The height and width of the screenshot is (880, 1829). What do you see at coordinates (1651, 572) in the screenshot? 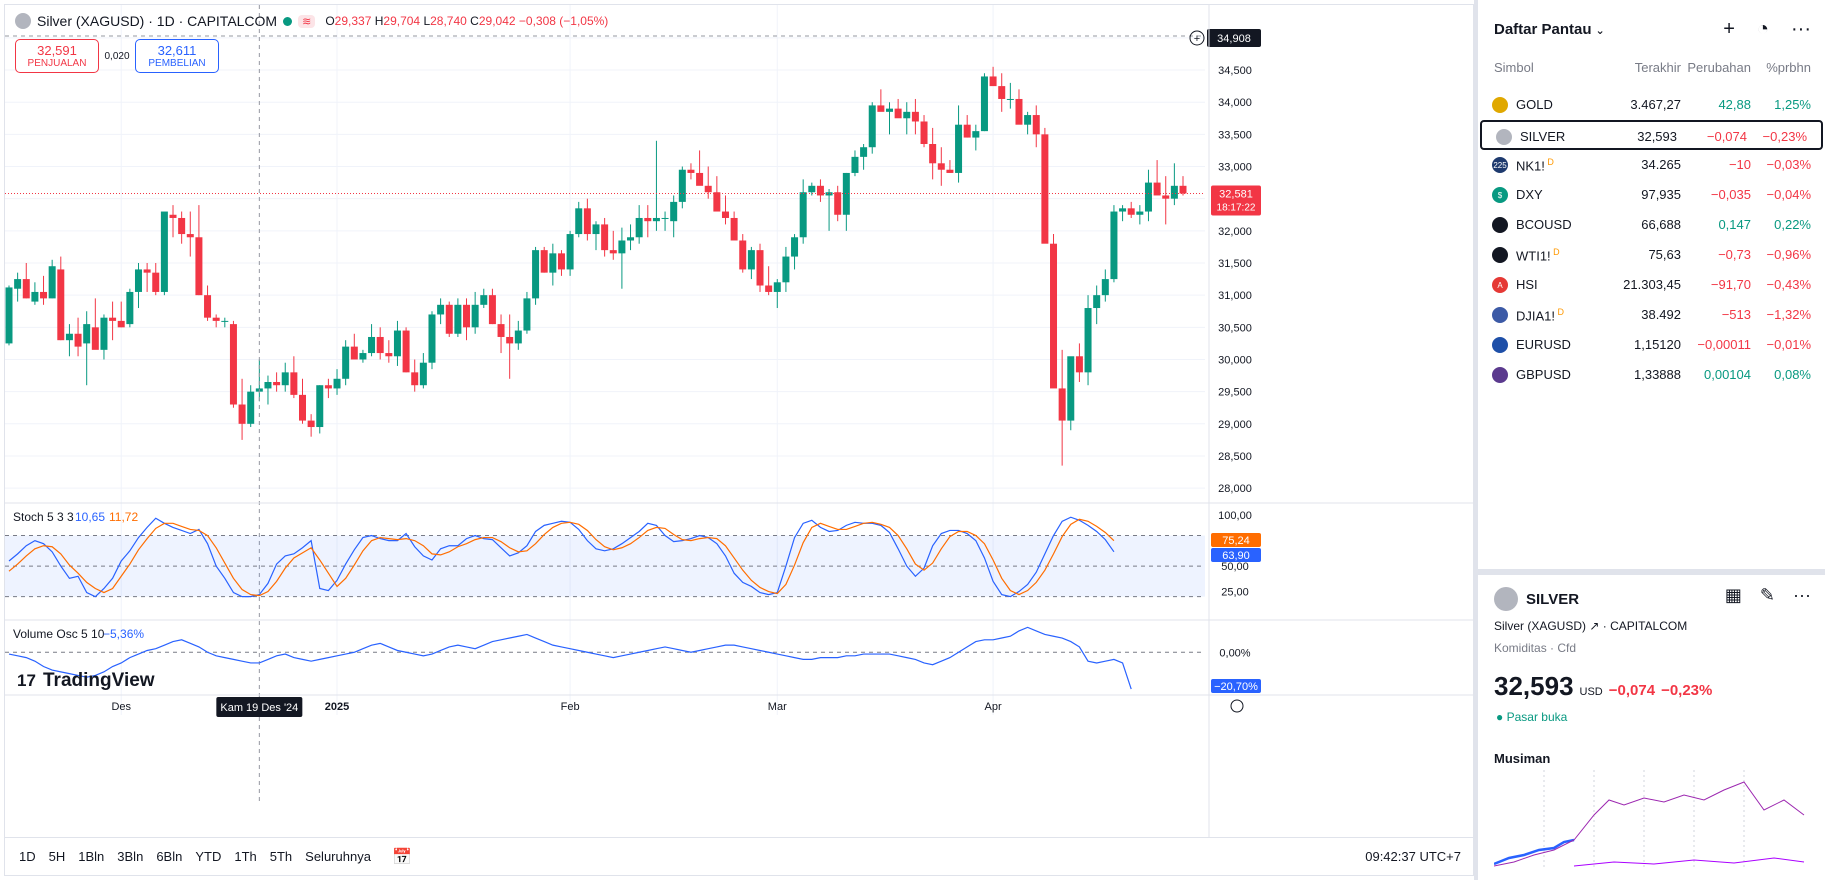
I see `panel-separator` at bounding box center [1651, 572].